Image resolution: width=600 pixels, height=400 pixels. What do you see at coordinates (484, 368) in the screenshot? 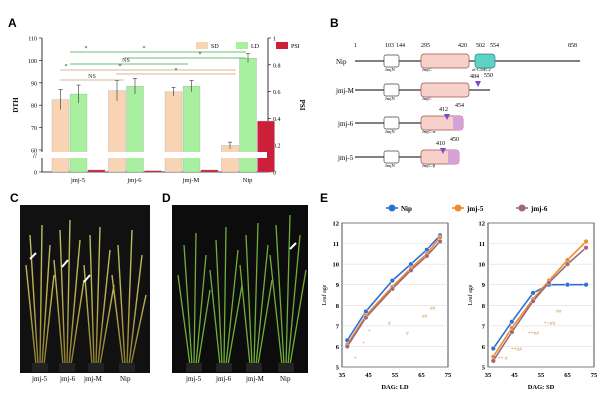
I see `y-tick-label: 5` at bounding box center [484, 368].